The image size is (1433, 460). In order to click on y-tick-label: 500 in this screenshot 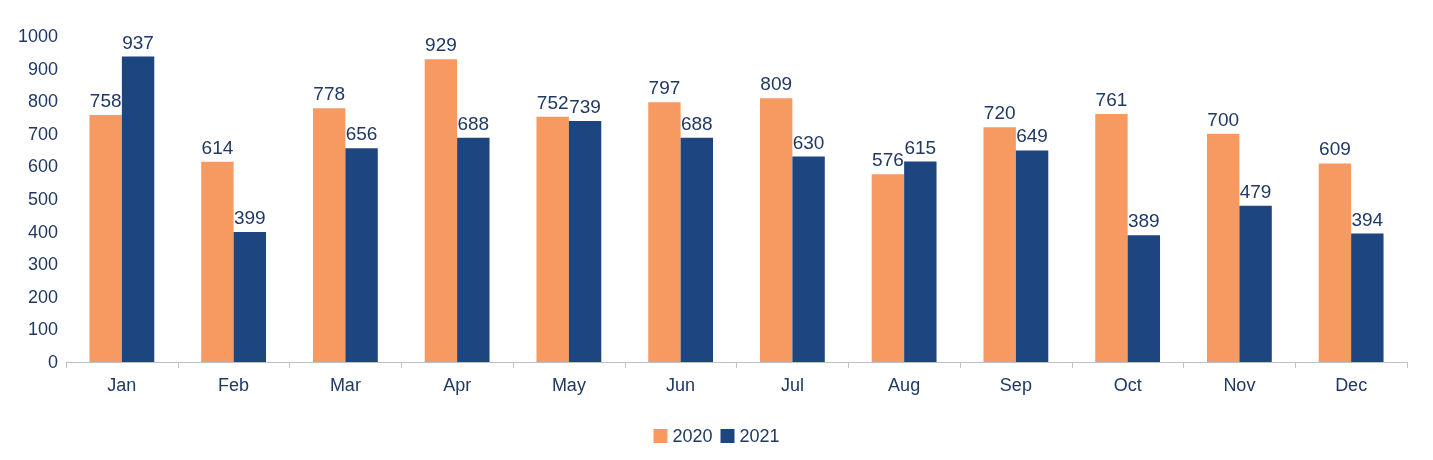, I will do `click(42, 199)`.